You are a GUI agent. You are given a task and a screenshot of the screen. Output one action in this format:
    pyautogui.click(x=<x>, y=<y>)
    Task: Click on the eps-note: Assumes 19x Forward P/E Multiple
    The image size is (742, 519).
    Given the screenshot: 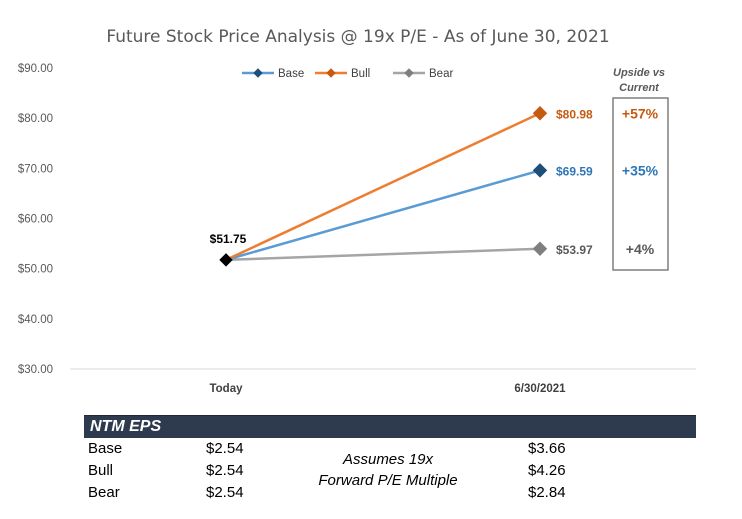 What is the action you would take?
    pyautogui.click(x=388, y=470)
    